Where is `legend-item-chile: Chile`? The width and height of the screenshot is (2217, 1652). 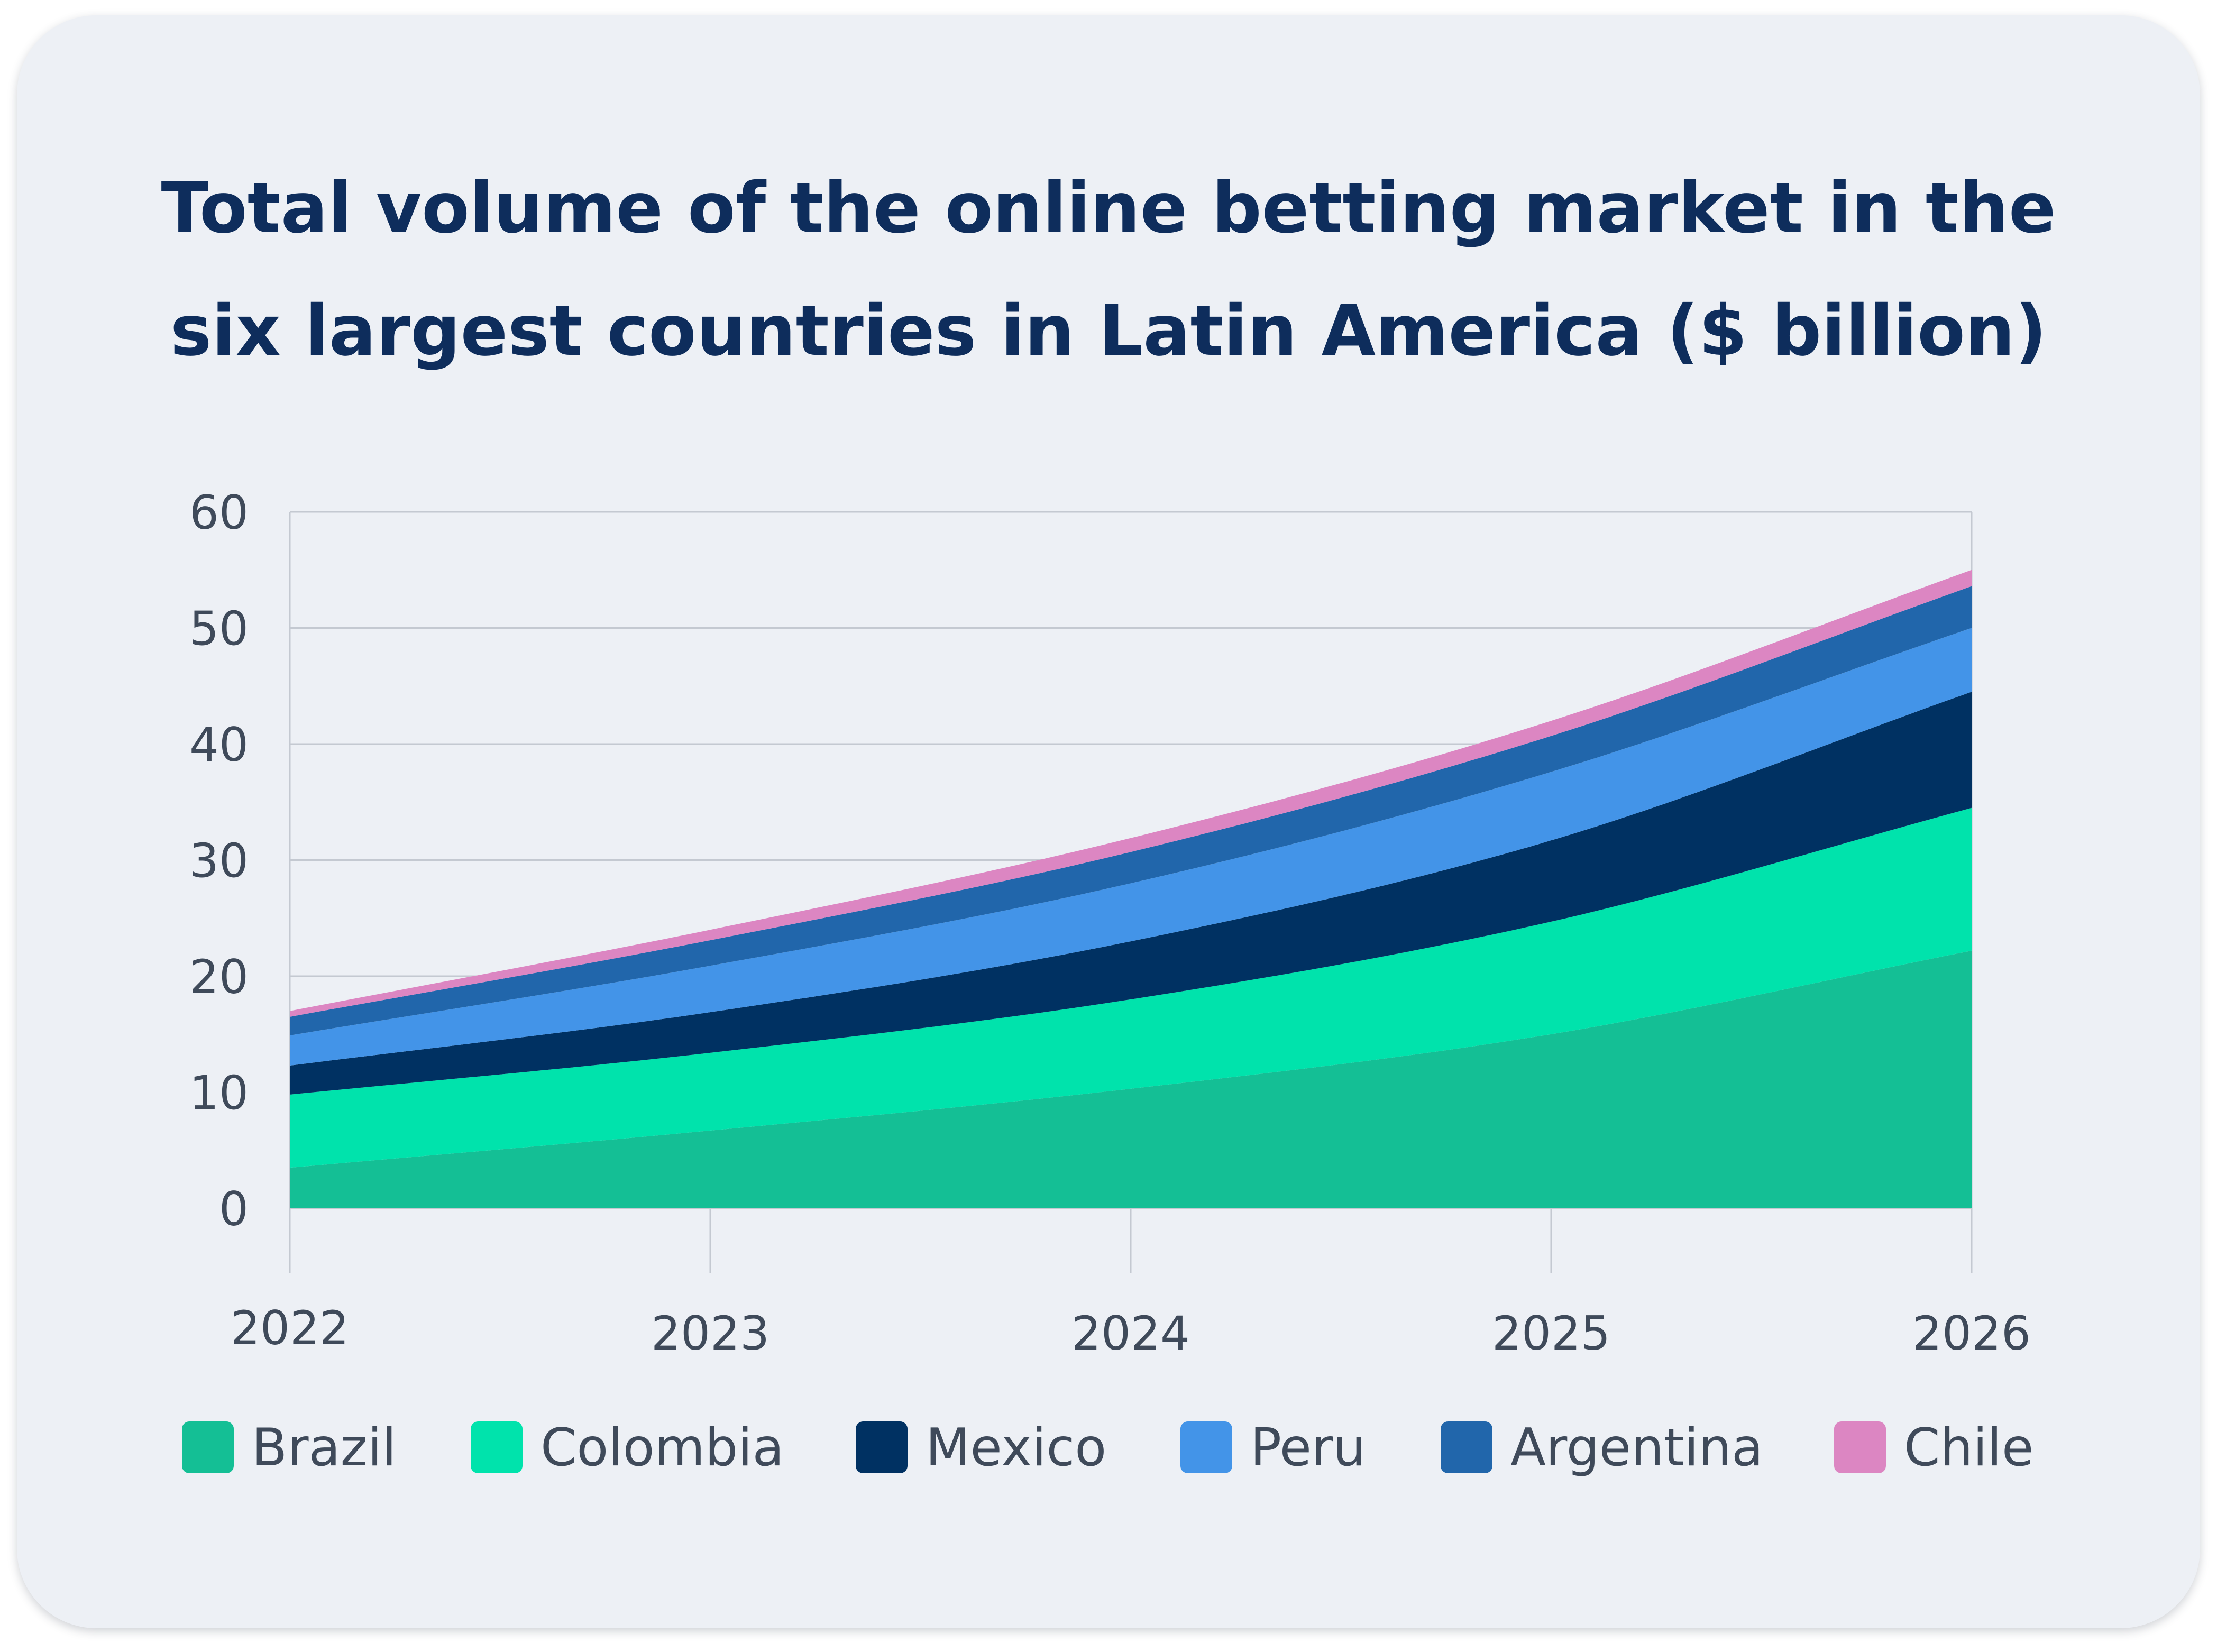 legend-item-chile: Chile is located at coordinates (1933, 1448).